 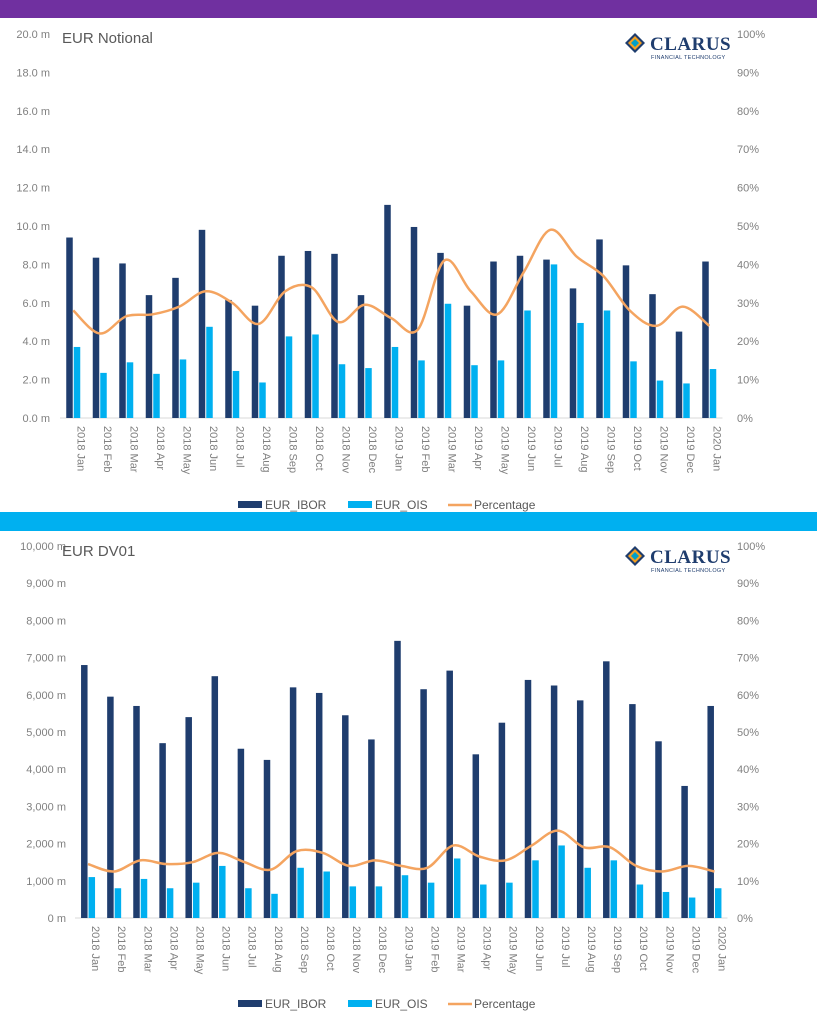 I want to click on y-right-tick-label: 0%, so click(x=745, y=919).